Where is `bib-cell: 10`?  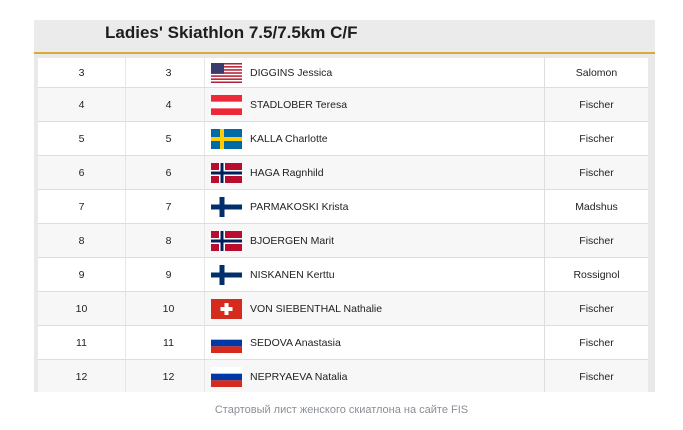
bib-cell: 10 is located at coordinates (168, 308).